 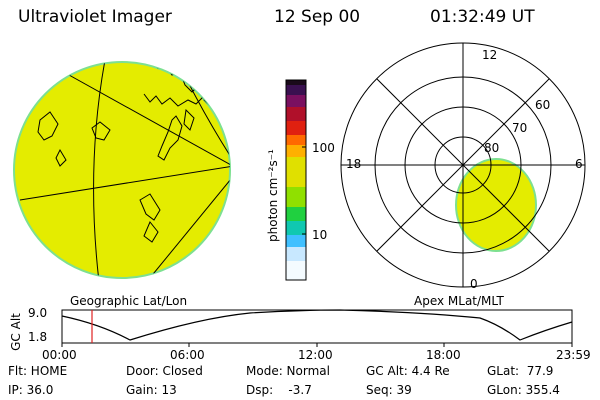 I want to click on time-tick-2359: 23:59, so click(x=573, y=355).